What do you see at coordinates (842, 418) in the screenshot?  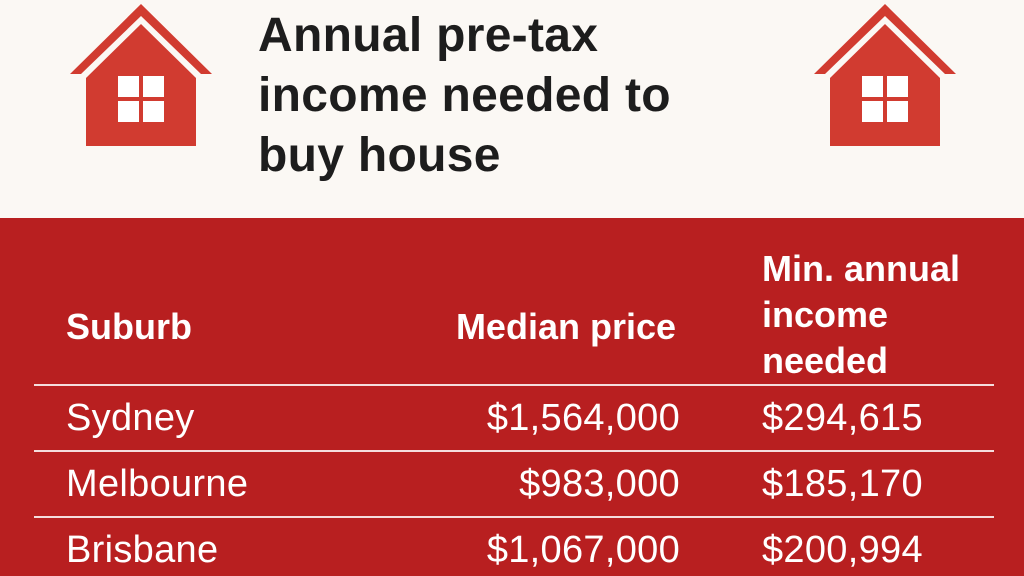 I see `cell-min-income: $294,615` at bounding box center [842, 418].